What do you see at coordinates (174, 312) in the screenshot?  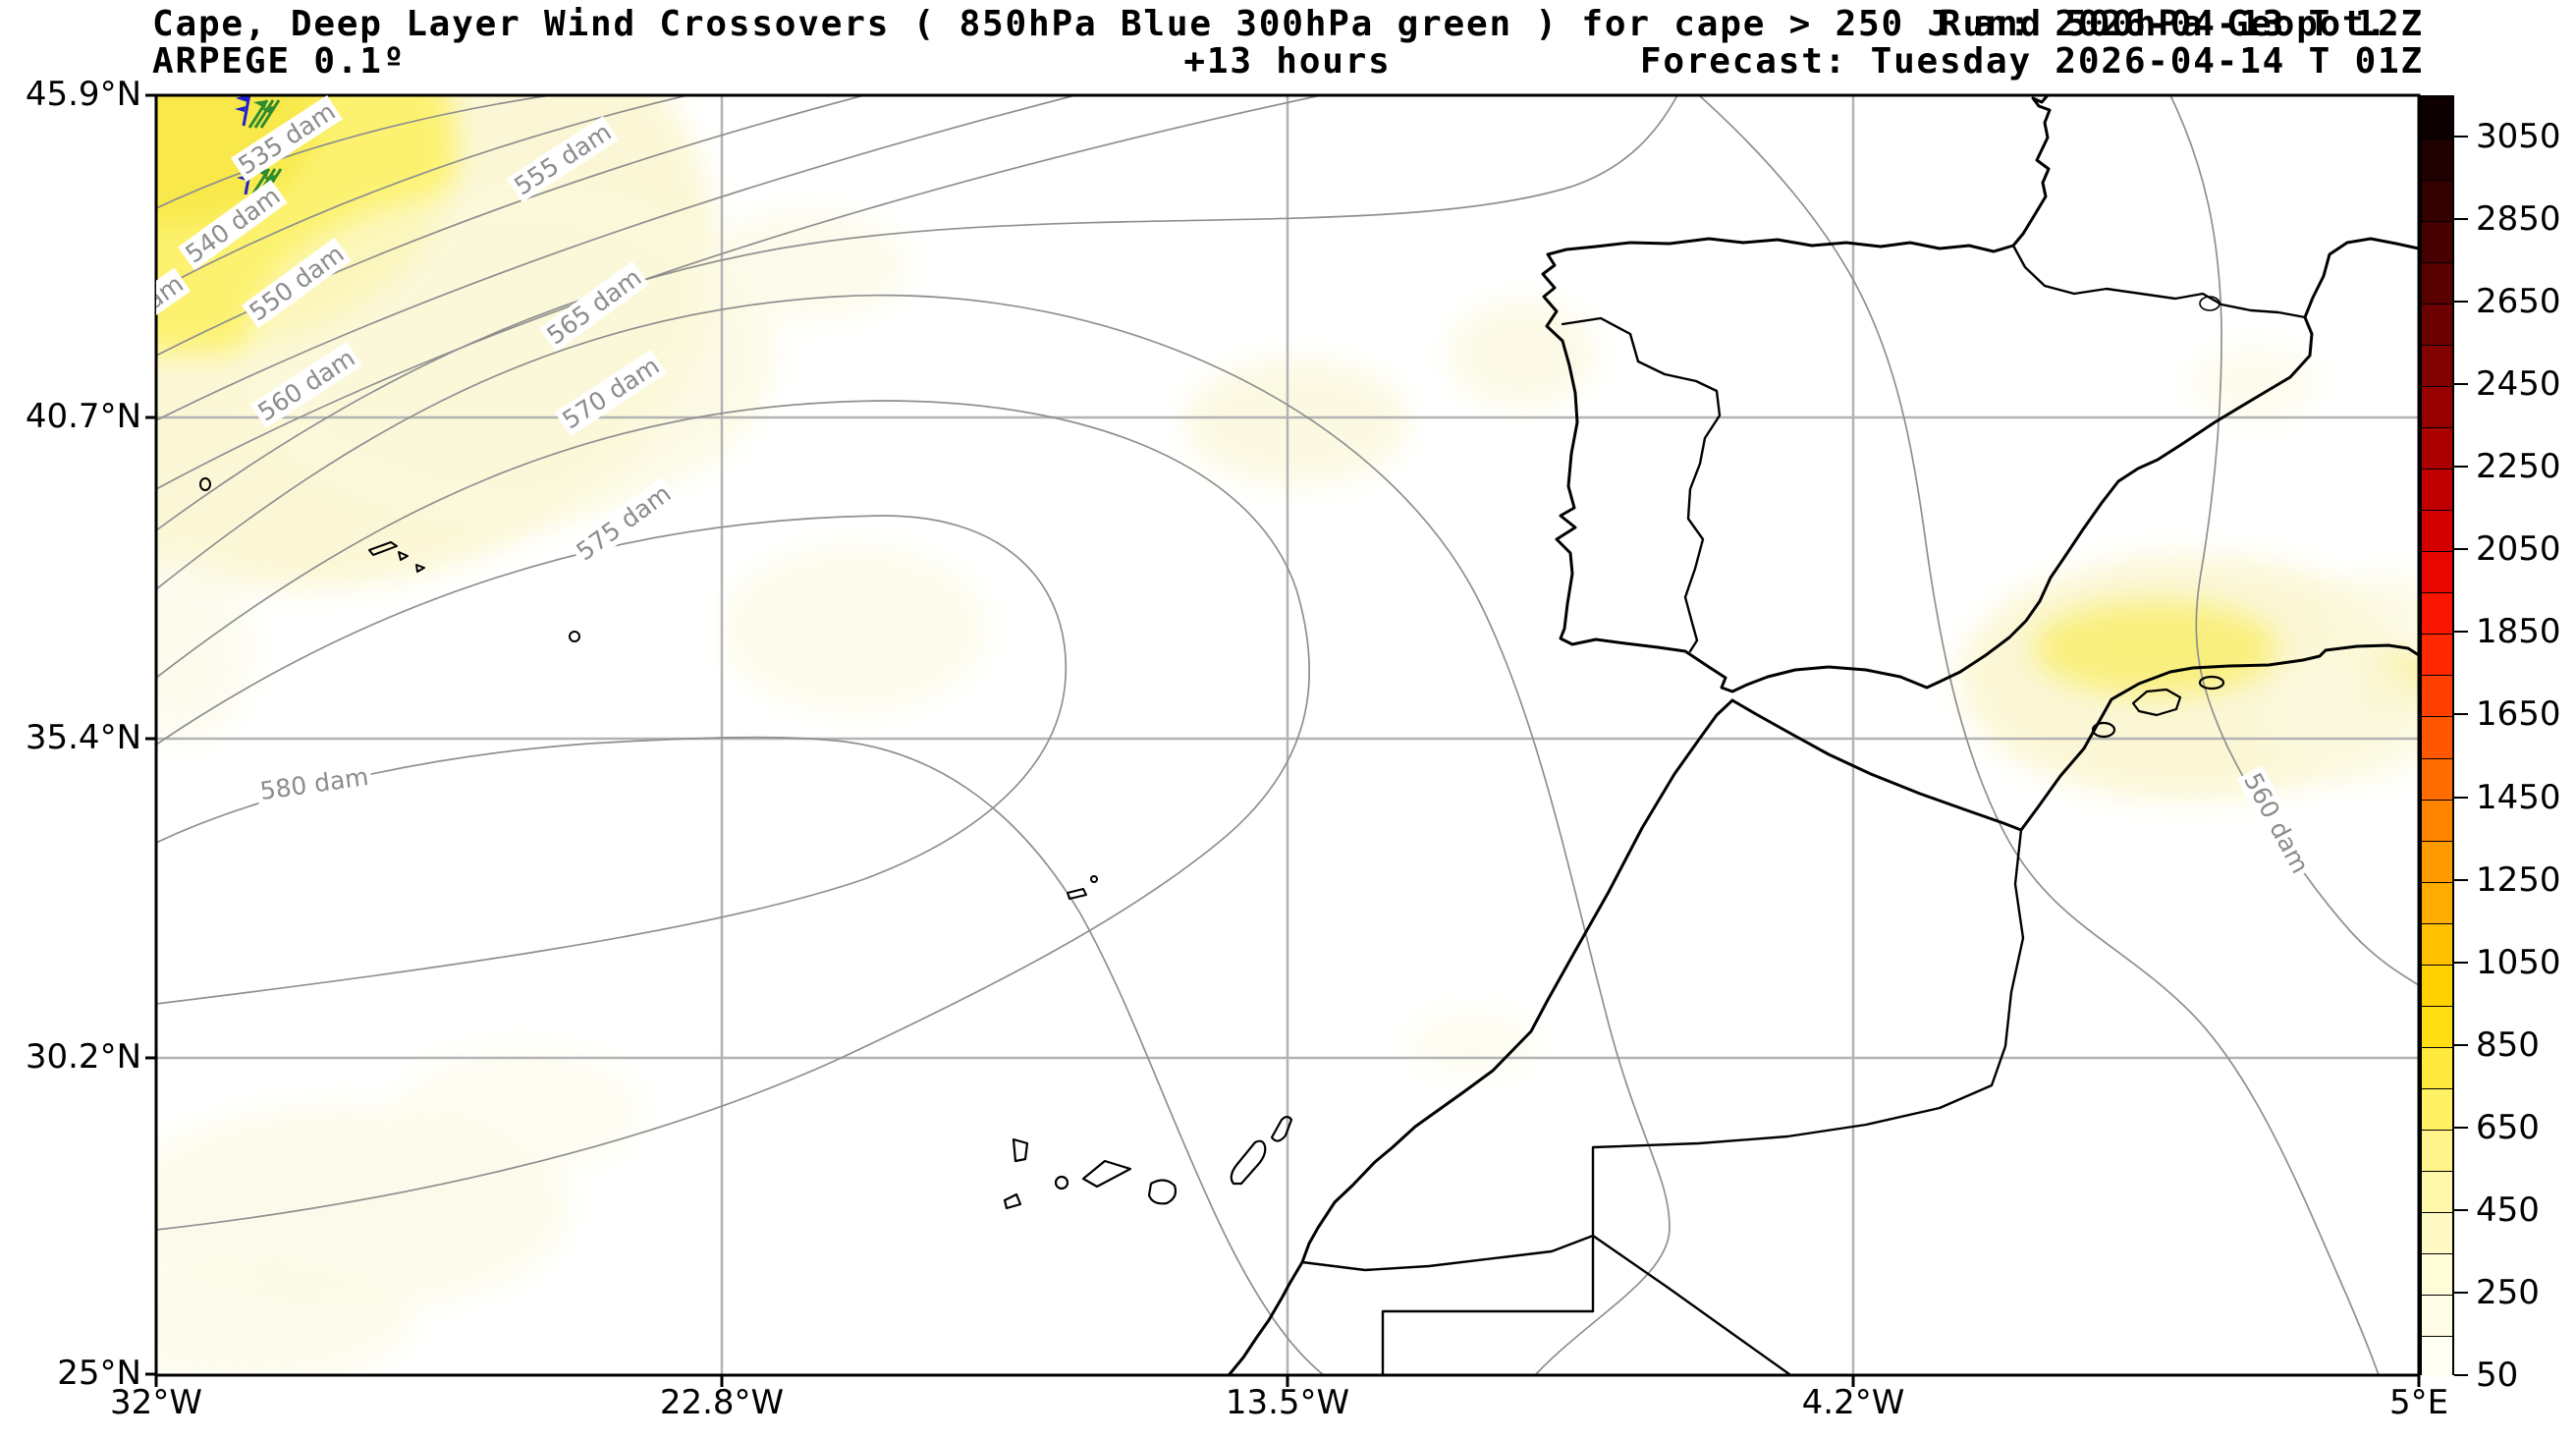 I see `contour-value-label: 545 dam` at bounding box center [174, 312].